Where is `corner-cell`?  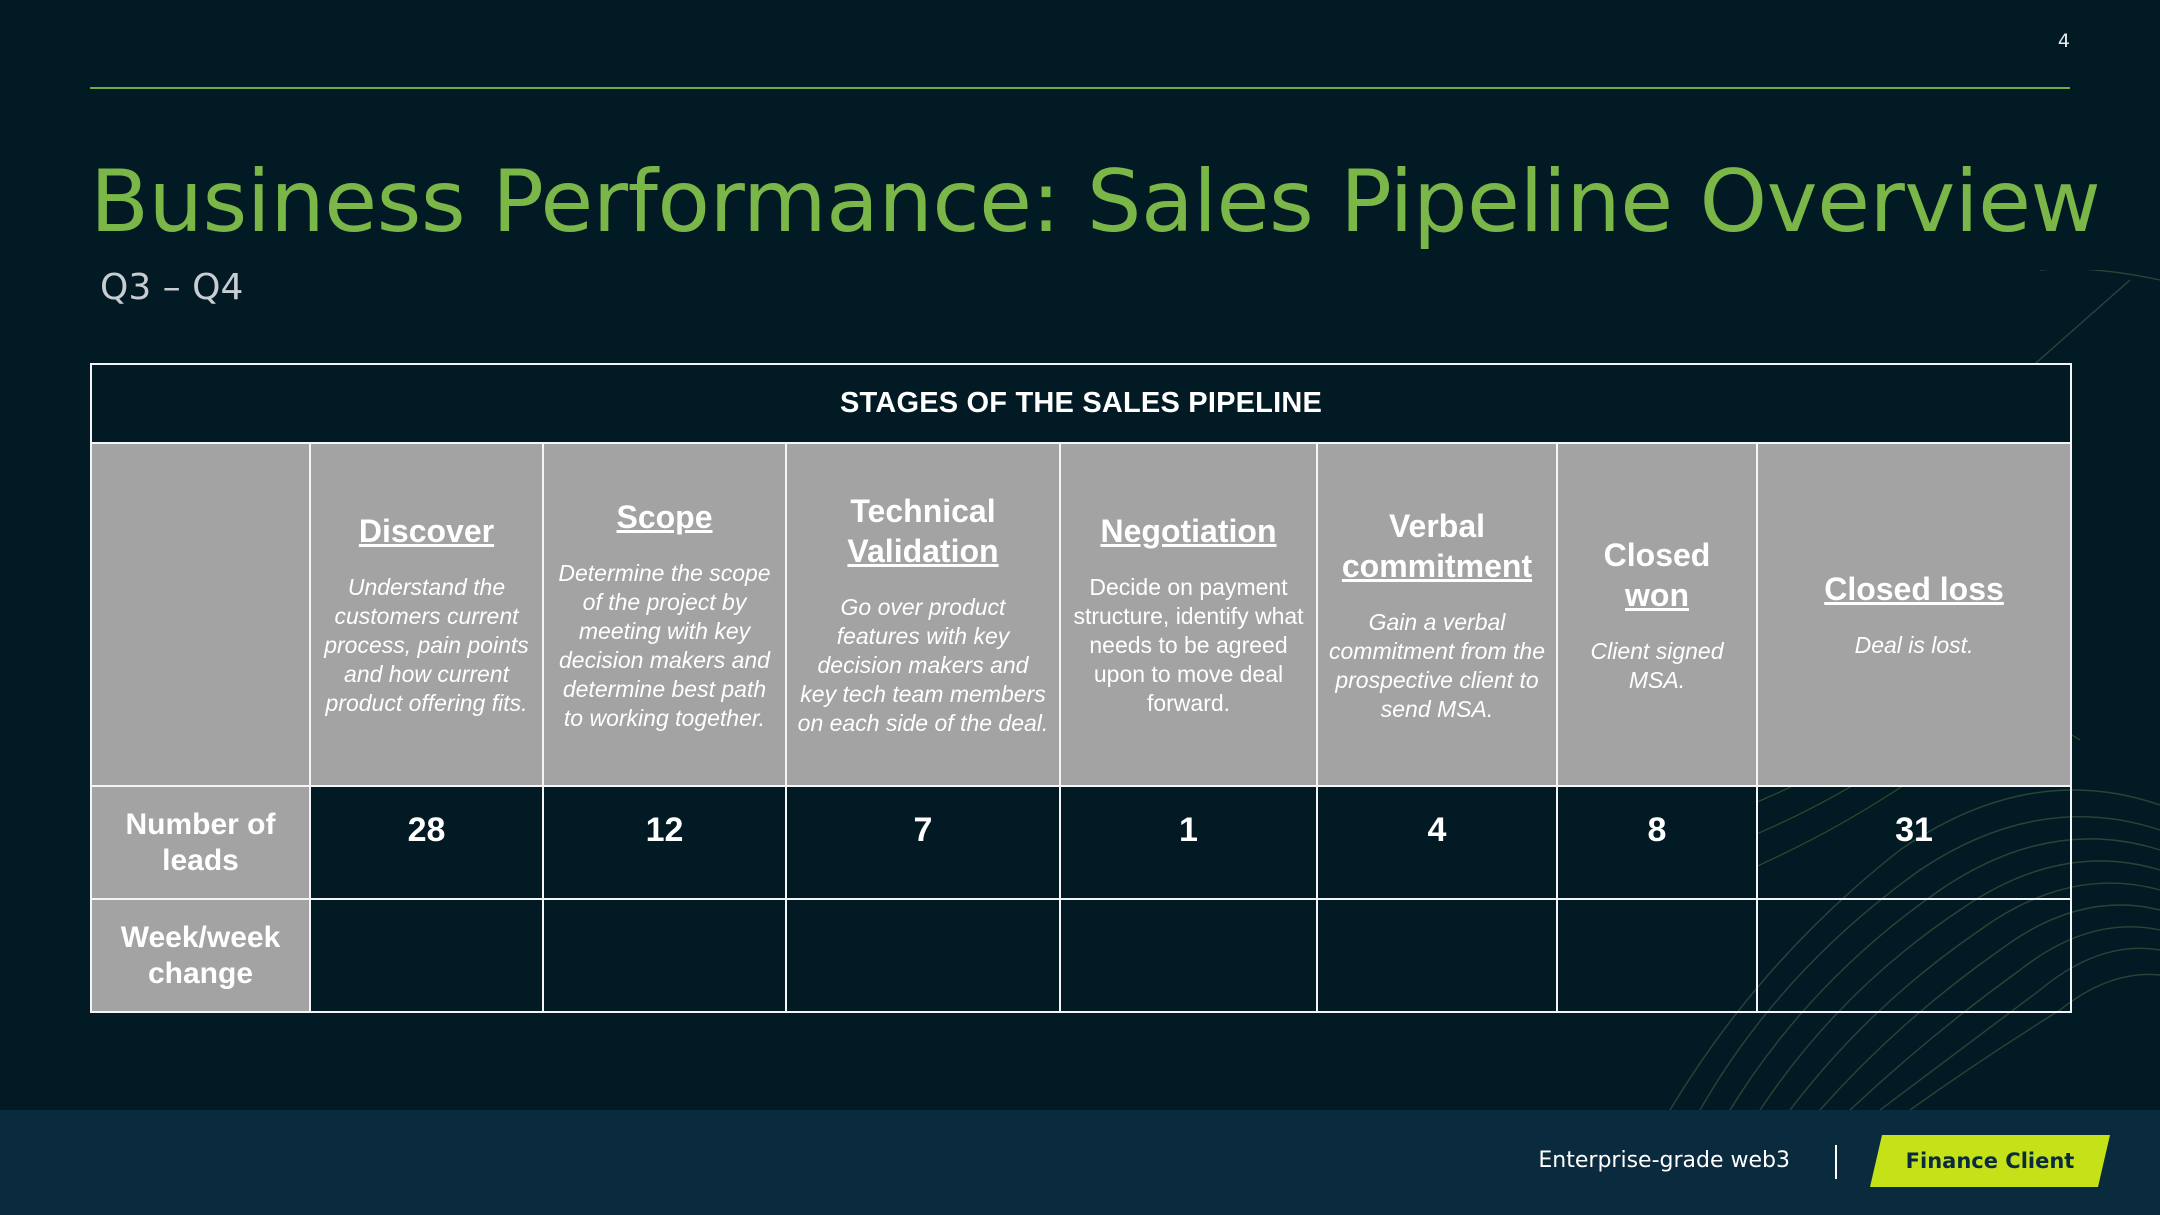
corner-cell is located at coordinates (200, 614).